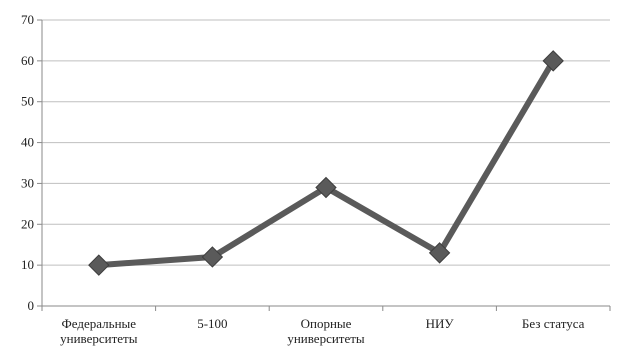 This screenshot has height=353, width=617. I want to click on y-tick-labels: 0 10 20 30 40 50 60 70, so click(27, 162).